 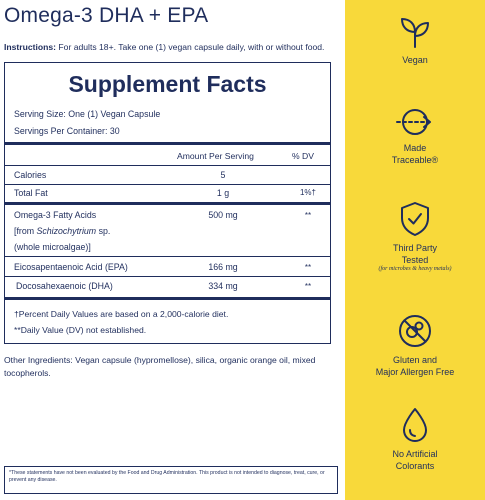 I want to click on product-title: Omega-3 DHA + EPA, so click(x=106, y=15).